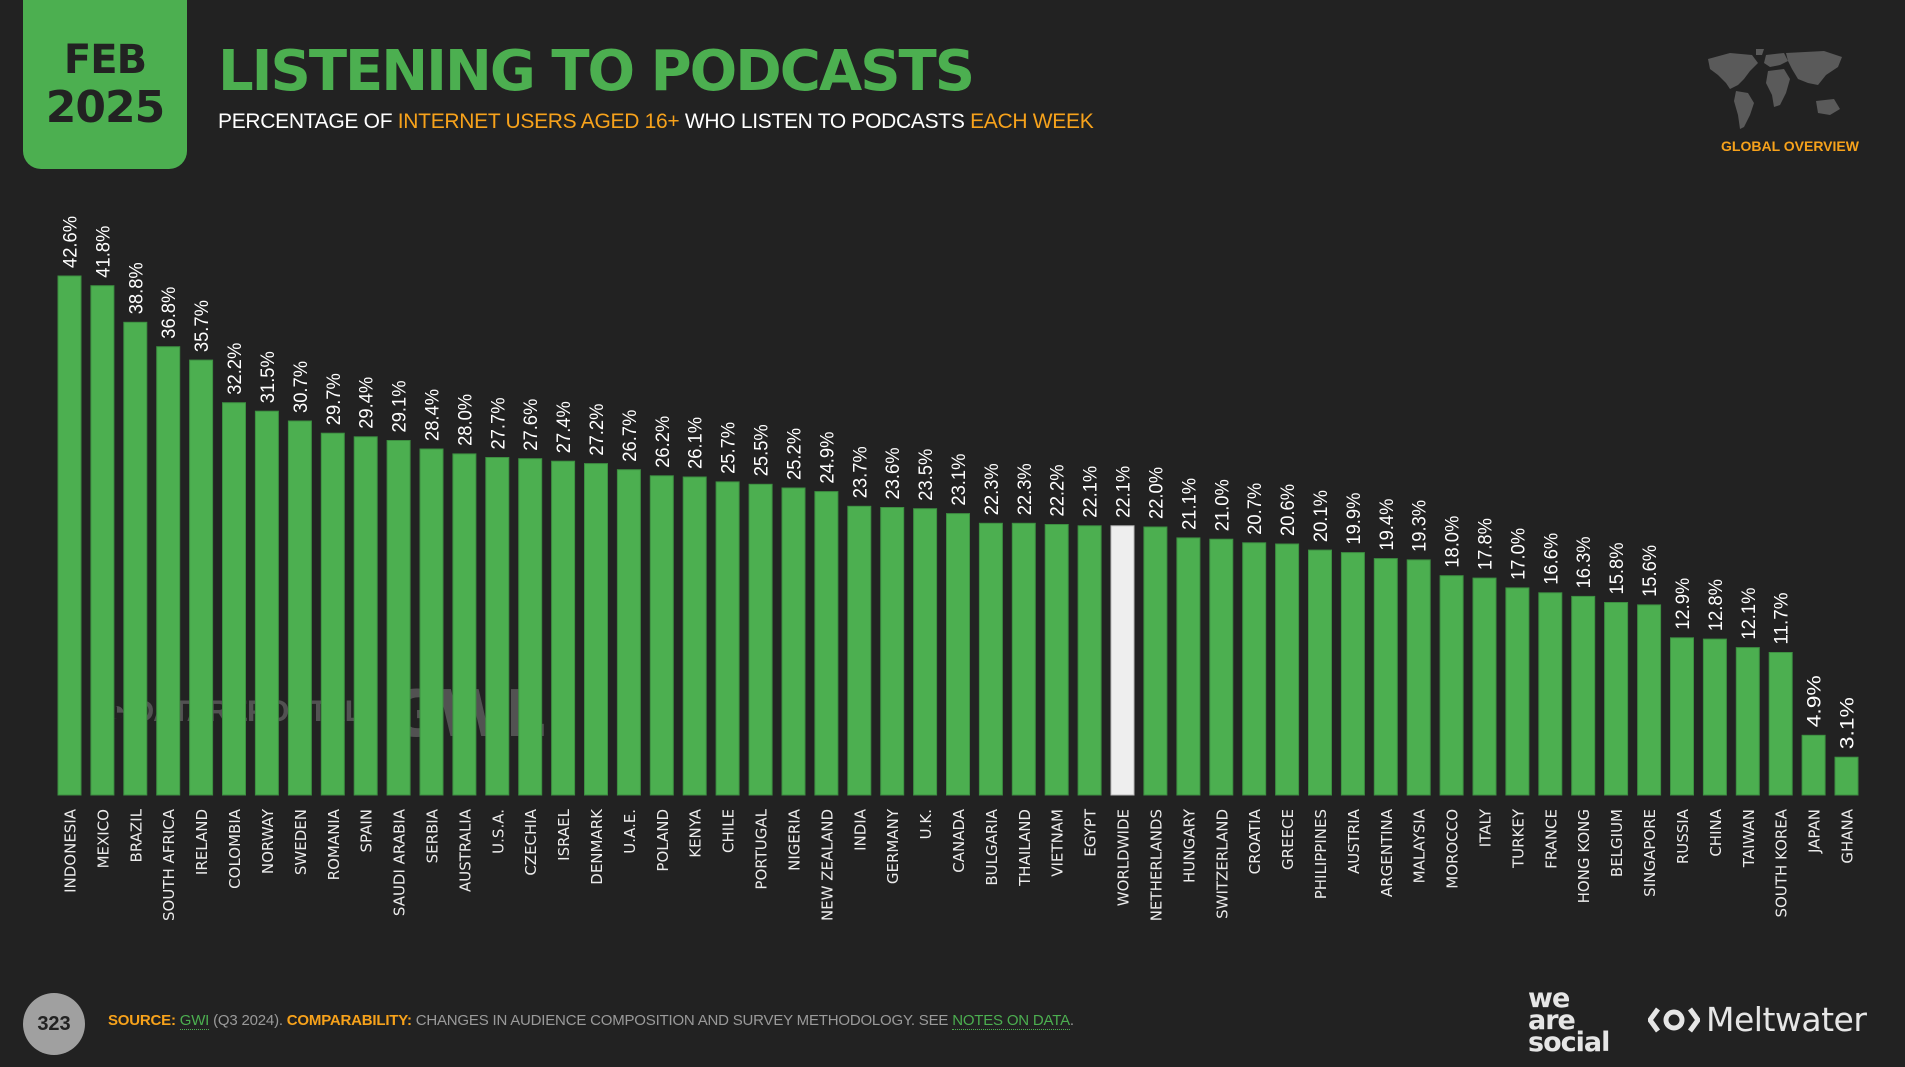 The width and height of the screenshot is (1905, 1067). I want to click on data-label: 23.1%, so click(959, 479).